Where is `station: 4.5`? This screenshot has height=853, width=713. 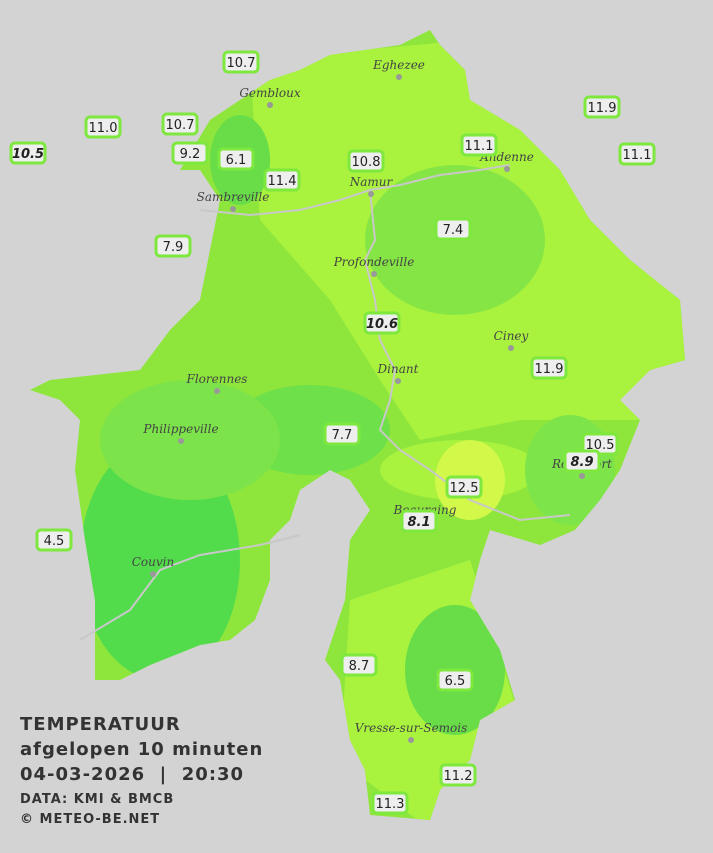
station: 4.5 is located at coordinates (54, 540).